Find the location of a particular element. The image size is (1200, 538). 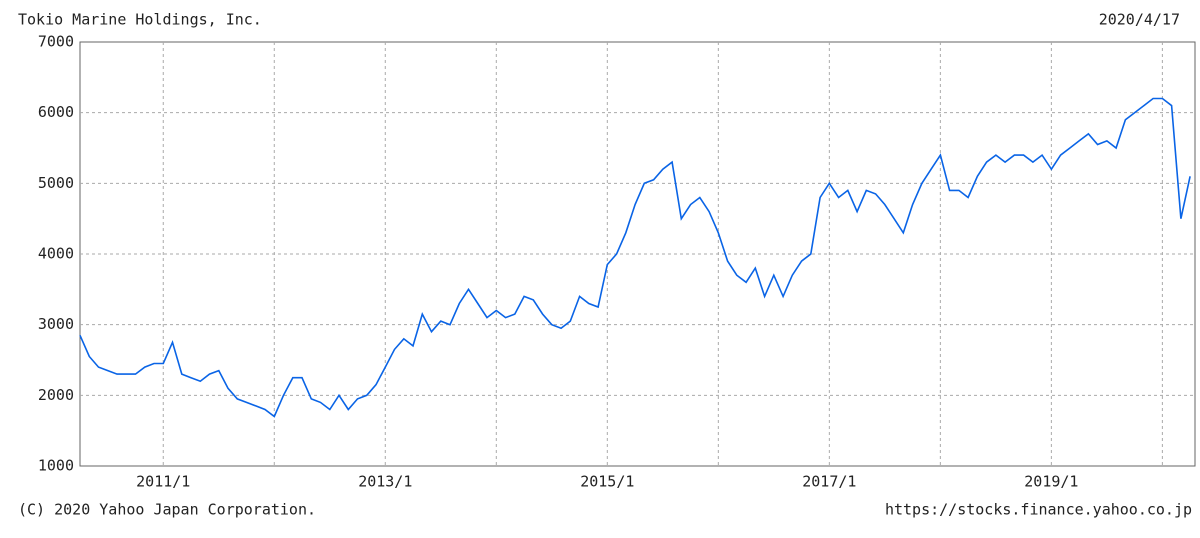

source: https://stocks.finance.yahoo.co.jp is located at coordinates (1038, 510).